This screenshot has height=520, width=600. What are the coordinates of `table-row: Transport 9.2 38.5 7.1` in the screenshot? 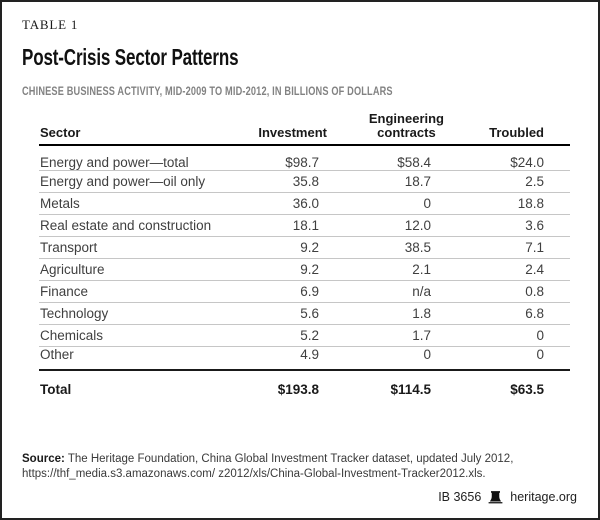 It's located at (304, 247).